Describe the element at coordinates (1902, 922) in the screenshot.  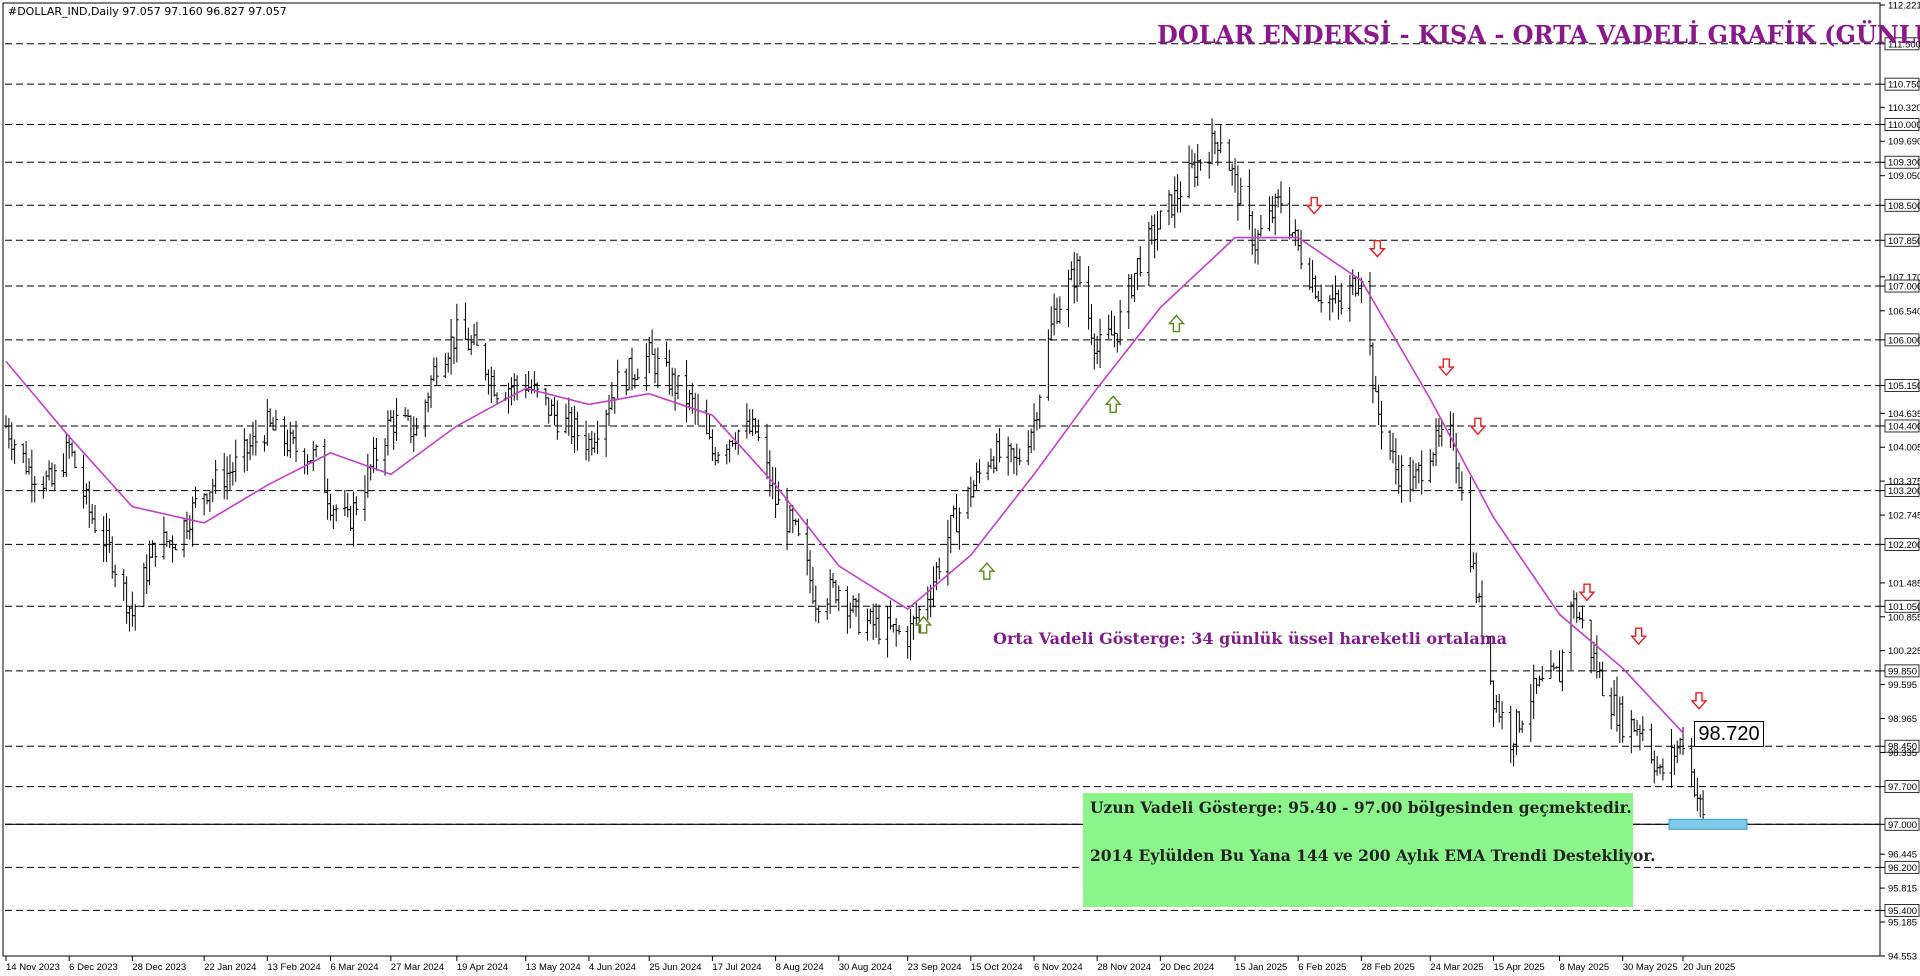
I see `price-tick-label: 95.185` at that location.